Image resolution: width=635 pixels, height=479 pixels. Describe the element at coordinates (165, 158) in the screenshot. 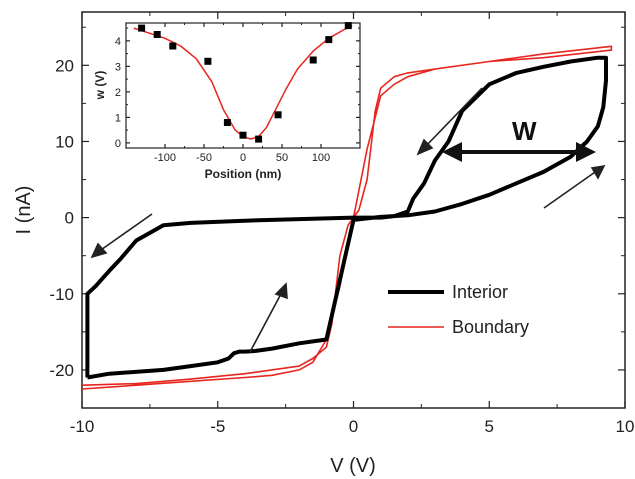

I see `x-tick-label: -100` at that location.